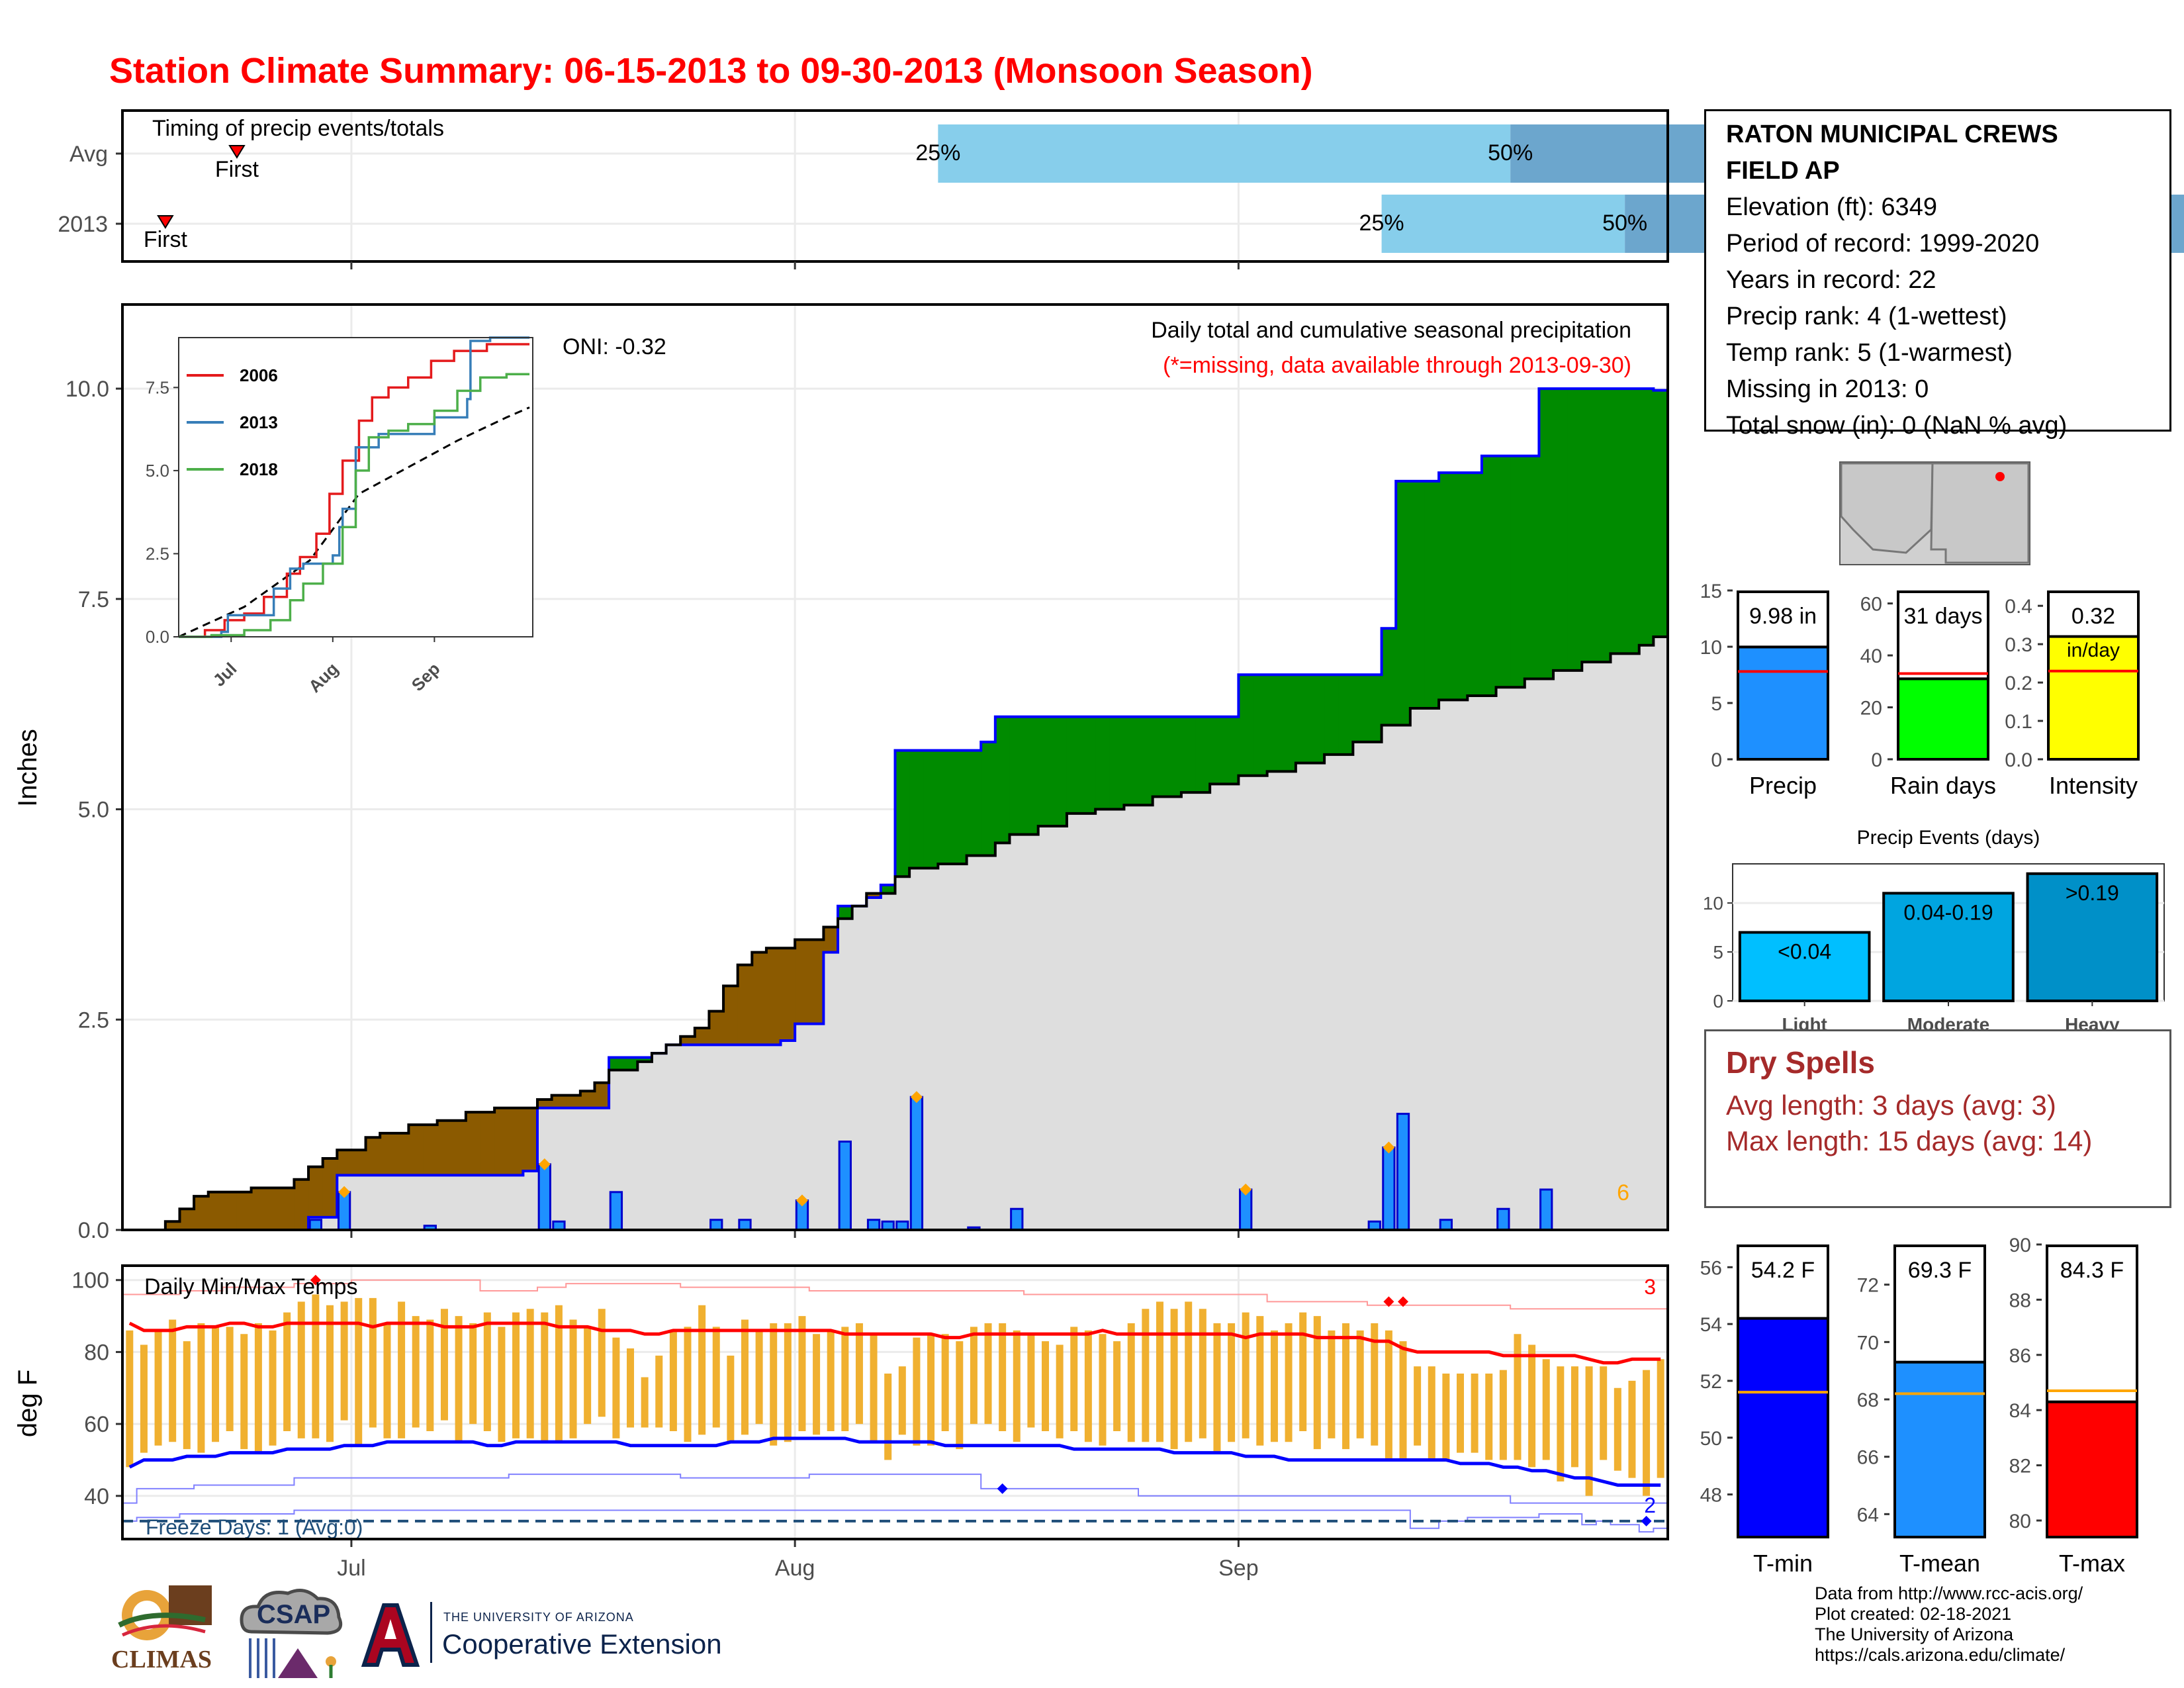 The height and width of the screenshot is (1688, 2184). I want to click on first-event-marker, so click(165, 222).